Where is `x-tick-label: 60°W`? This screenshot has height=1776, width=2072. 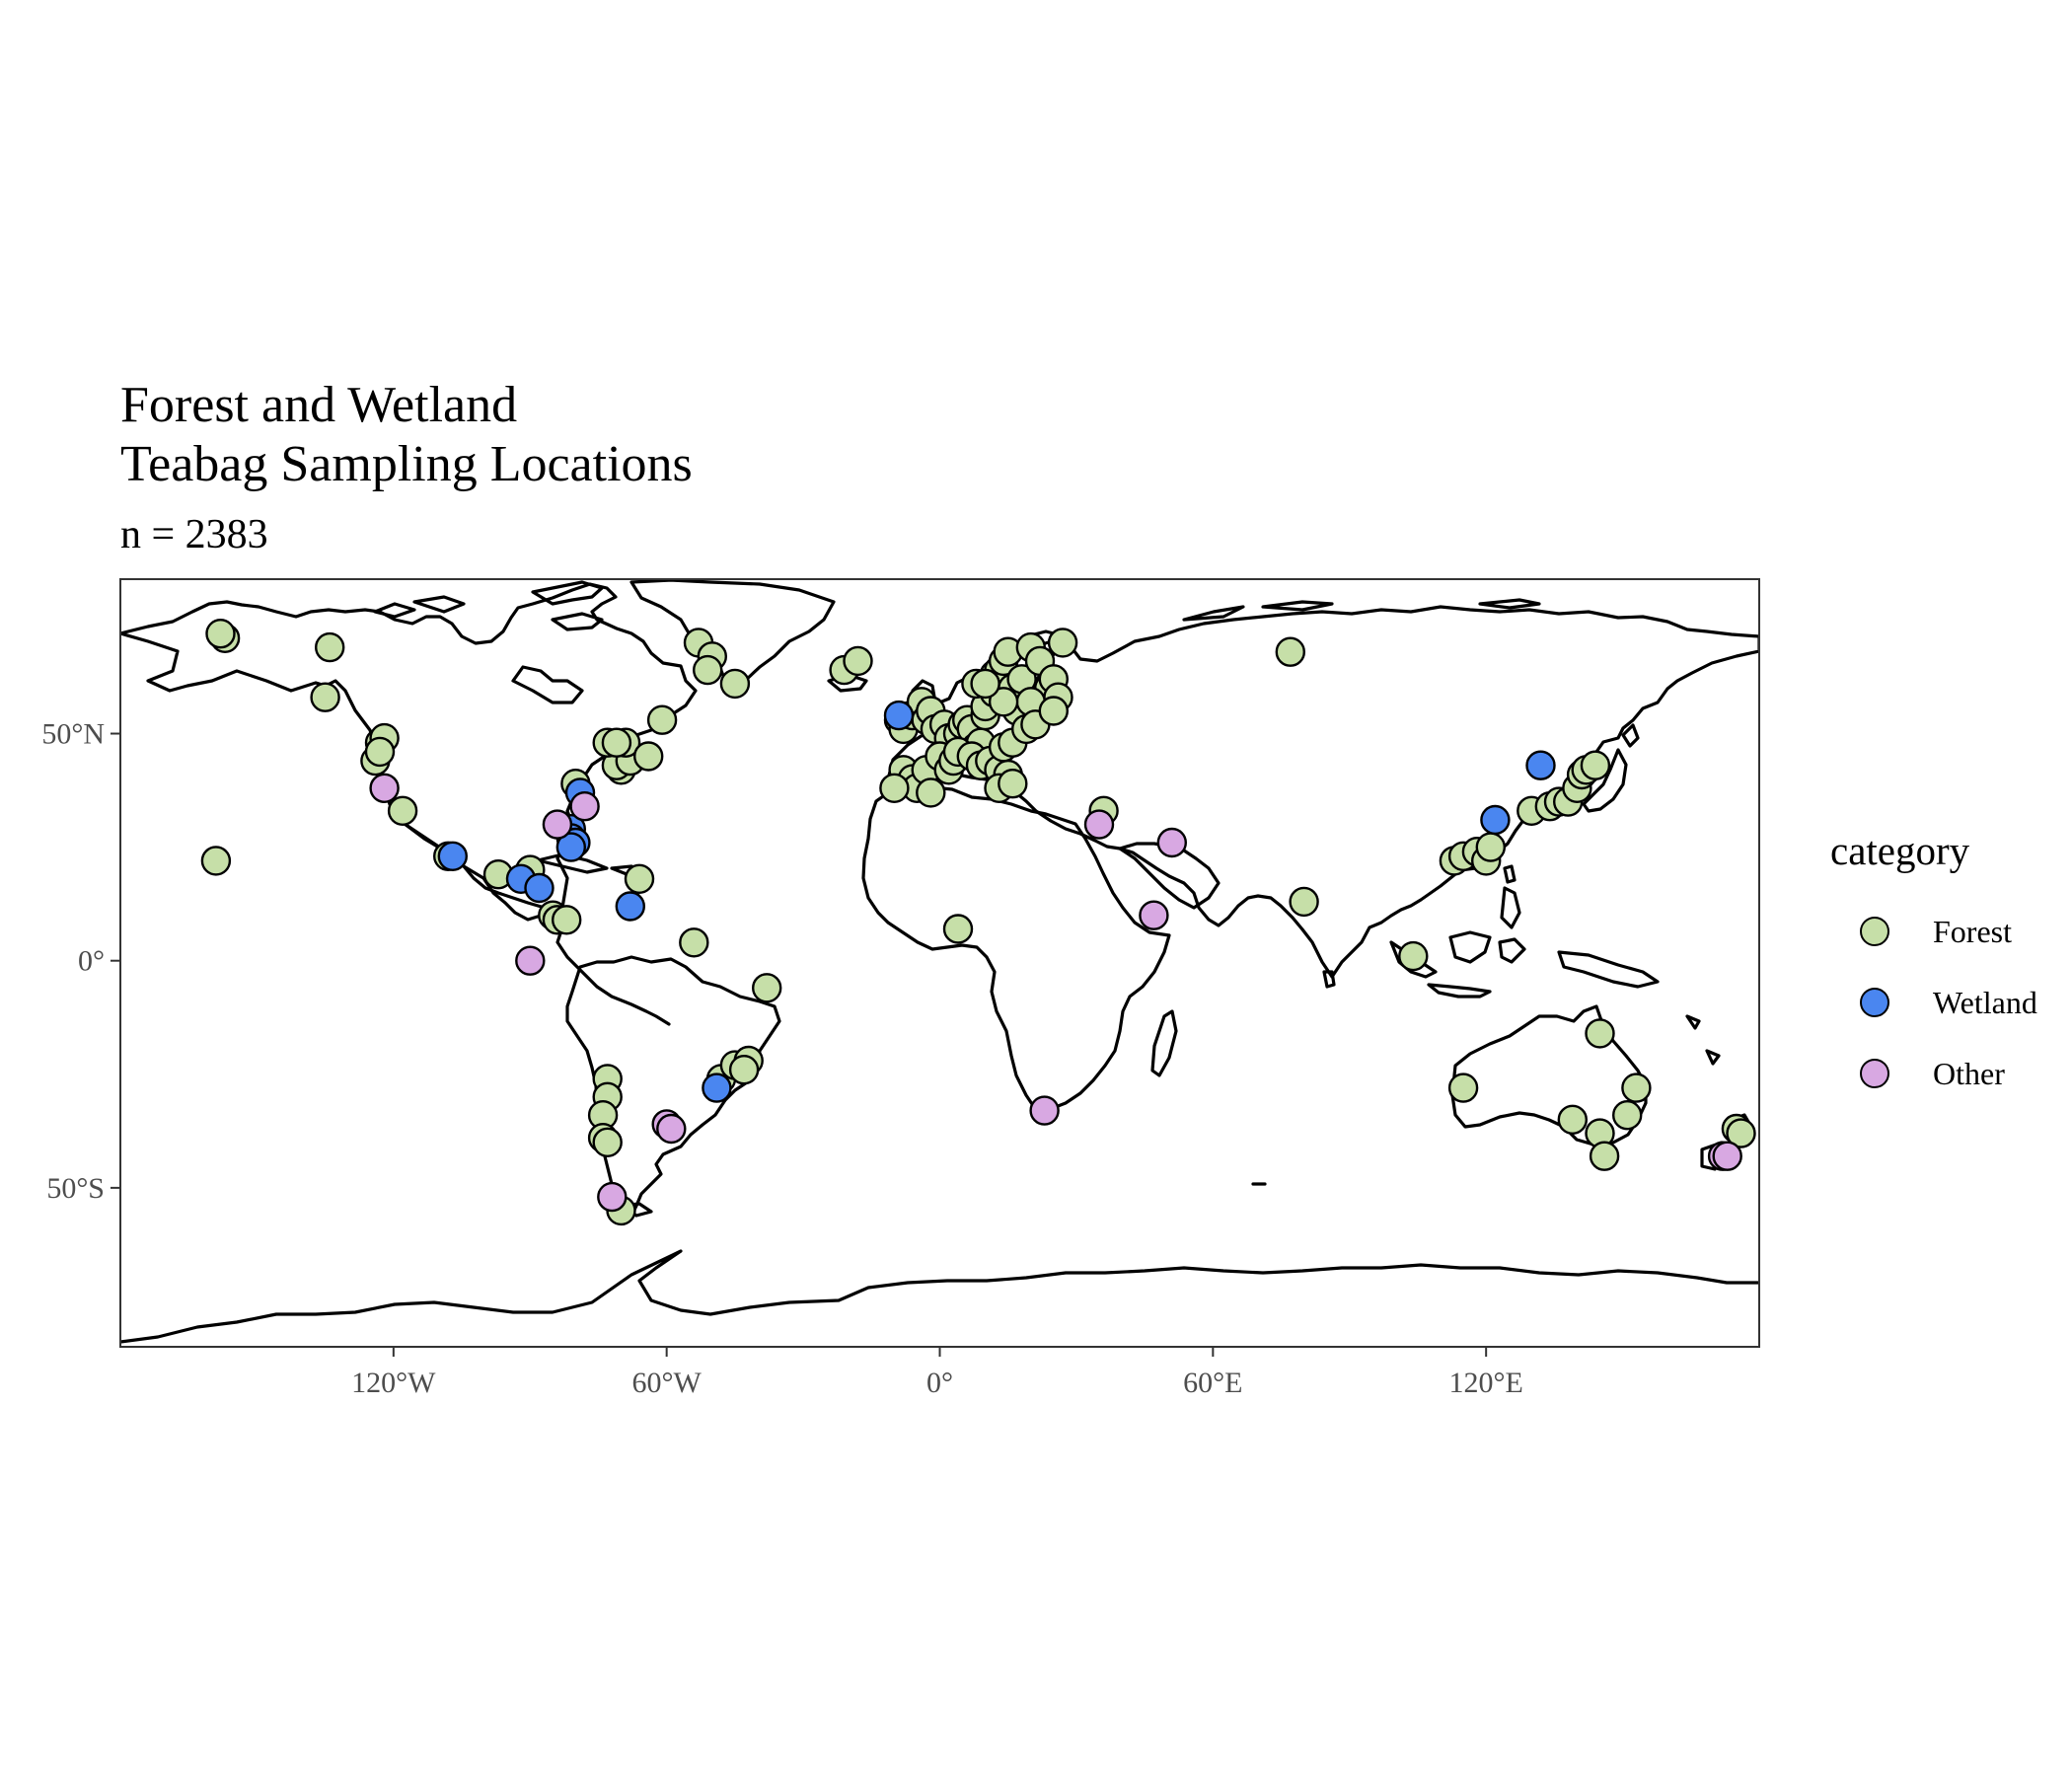 x-tick-label: 60°W is located at coordinates (668, 1383).